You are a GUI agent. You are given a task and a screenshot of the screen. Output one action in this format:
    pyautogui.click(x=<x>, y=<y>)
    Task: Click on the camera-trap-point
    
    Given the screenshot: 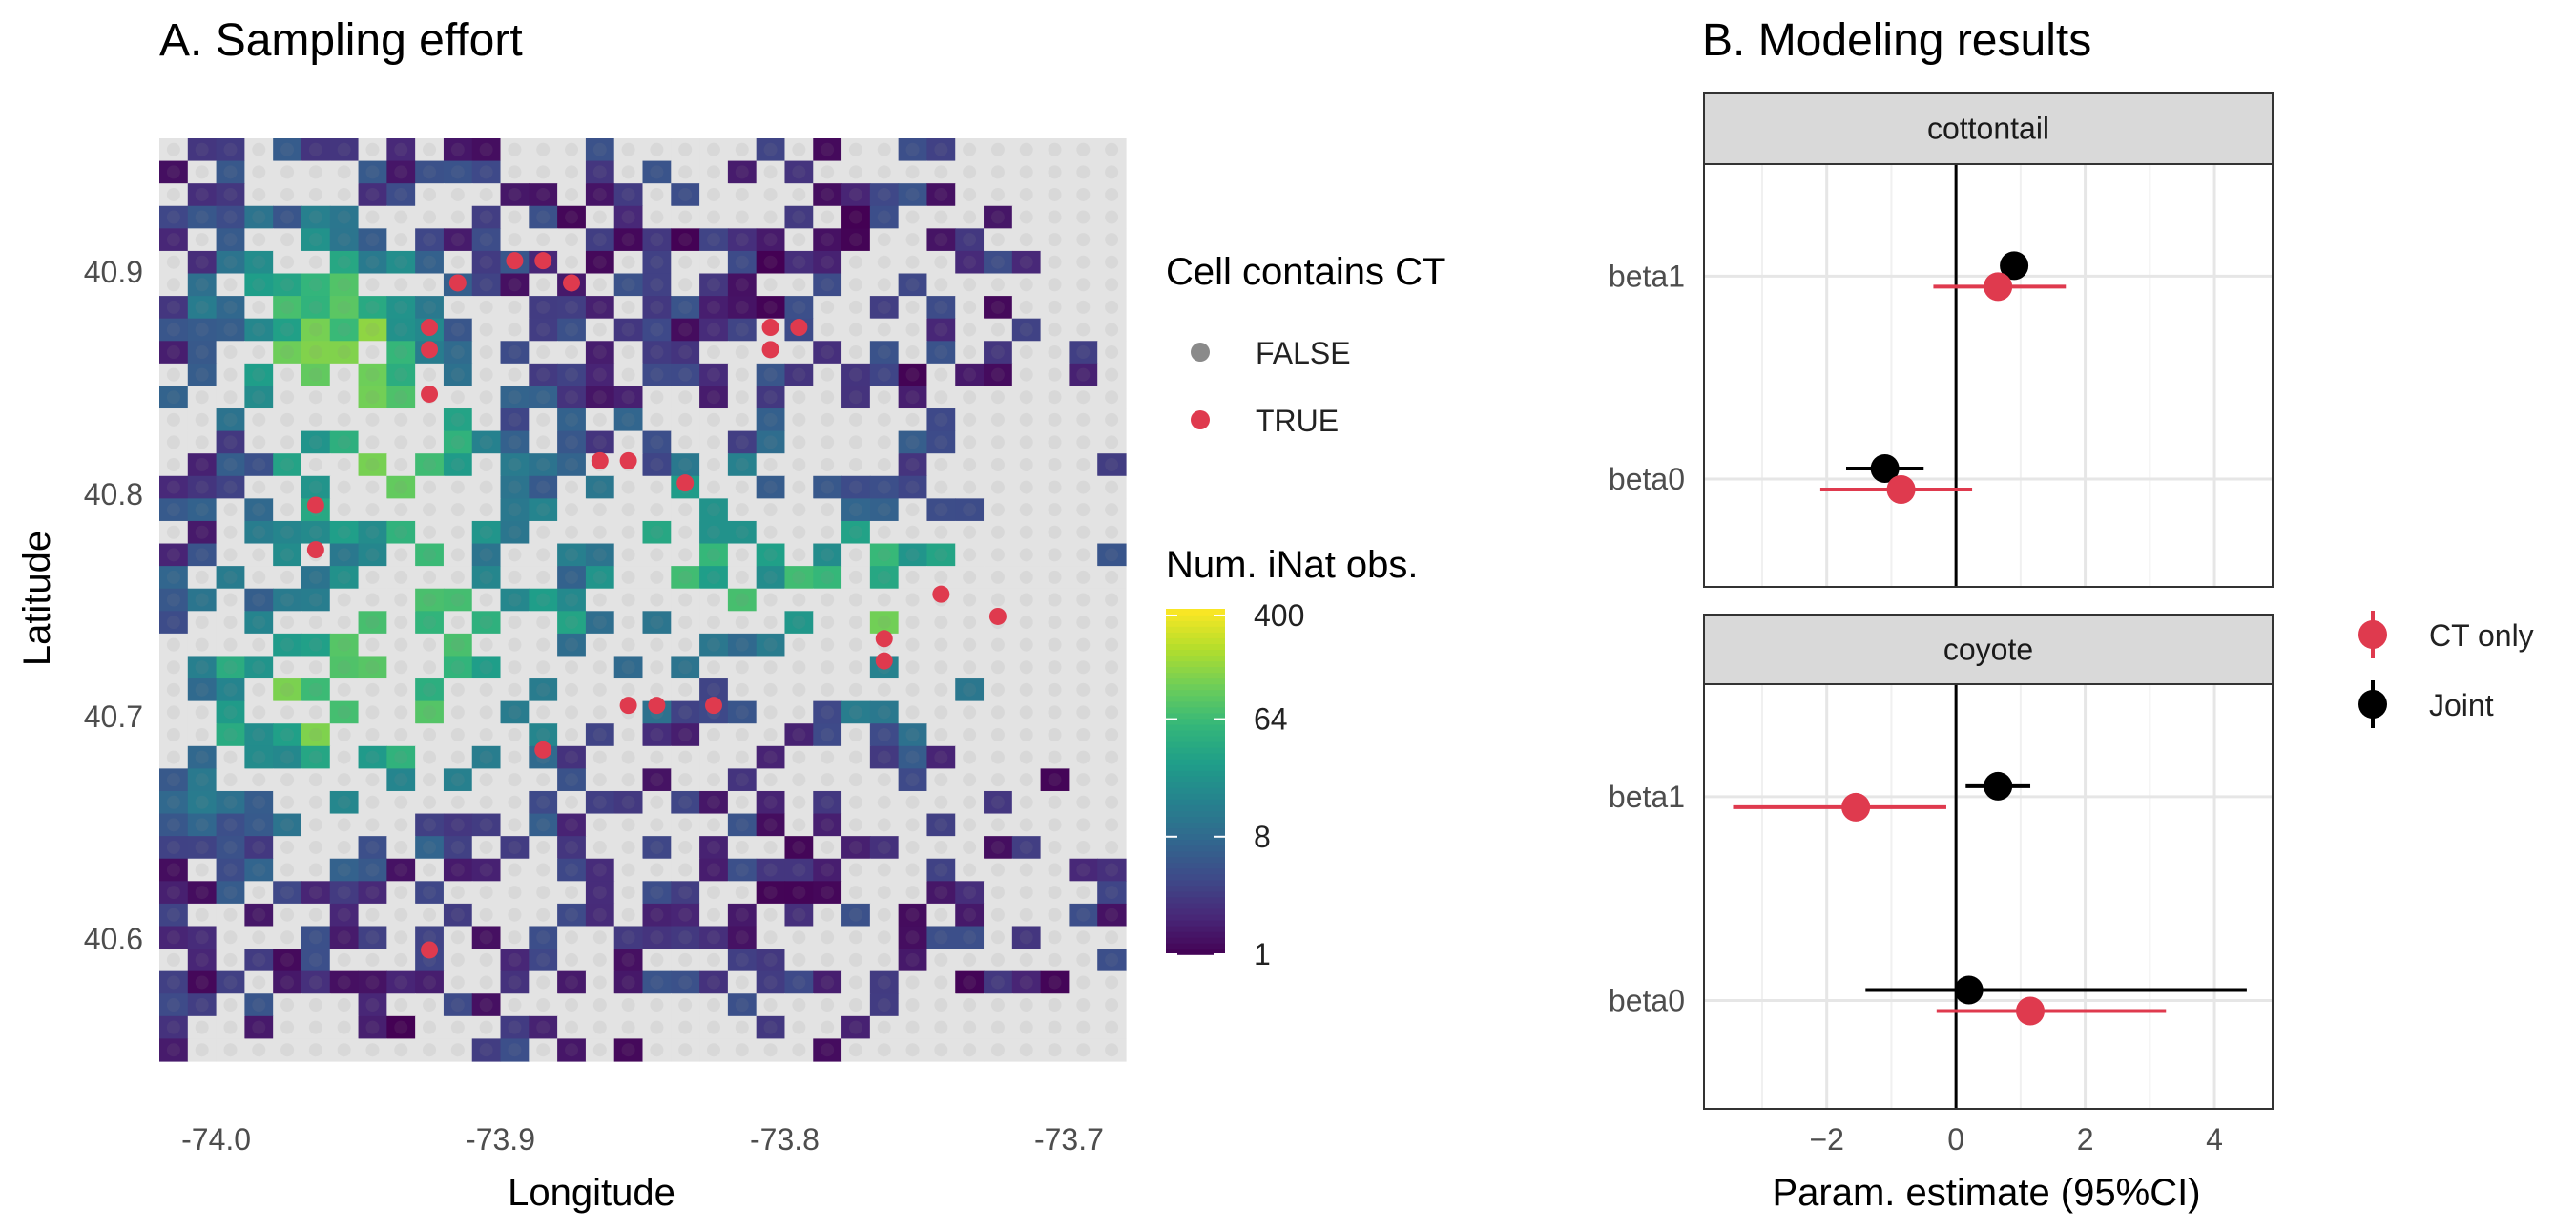 What is the action you would take?
    pyautogui.click(x=457, y=283)
    